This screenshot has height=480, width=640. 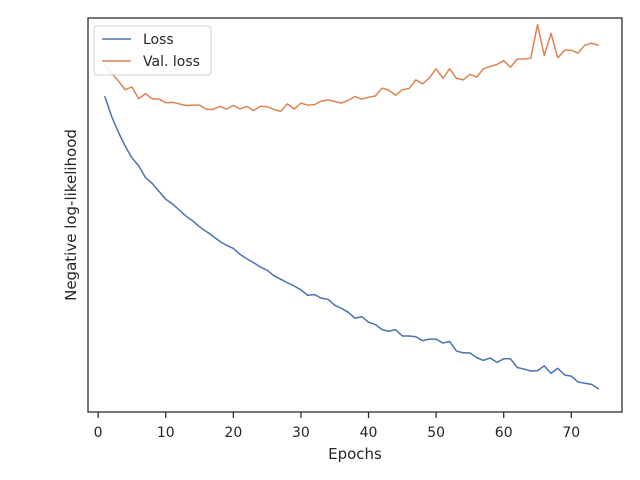 What do you see at coordinates (166, 433) in the screenshot?
I see `x-tick-label-10: 10` at bounding box center [166, 433].